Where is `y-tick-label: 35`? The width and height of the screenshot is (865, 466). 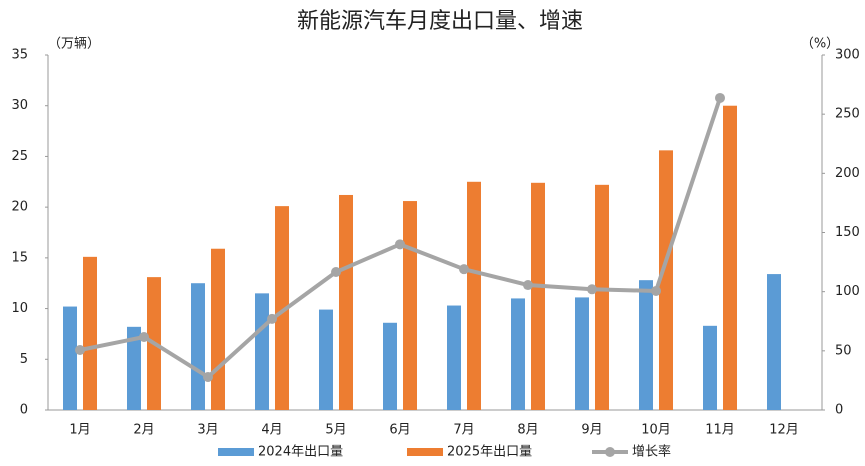
y-tick-label: 35 is located at coordinates (19, 55).